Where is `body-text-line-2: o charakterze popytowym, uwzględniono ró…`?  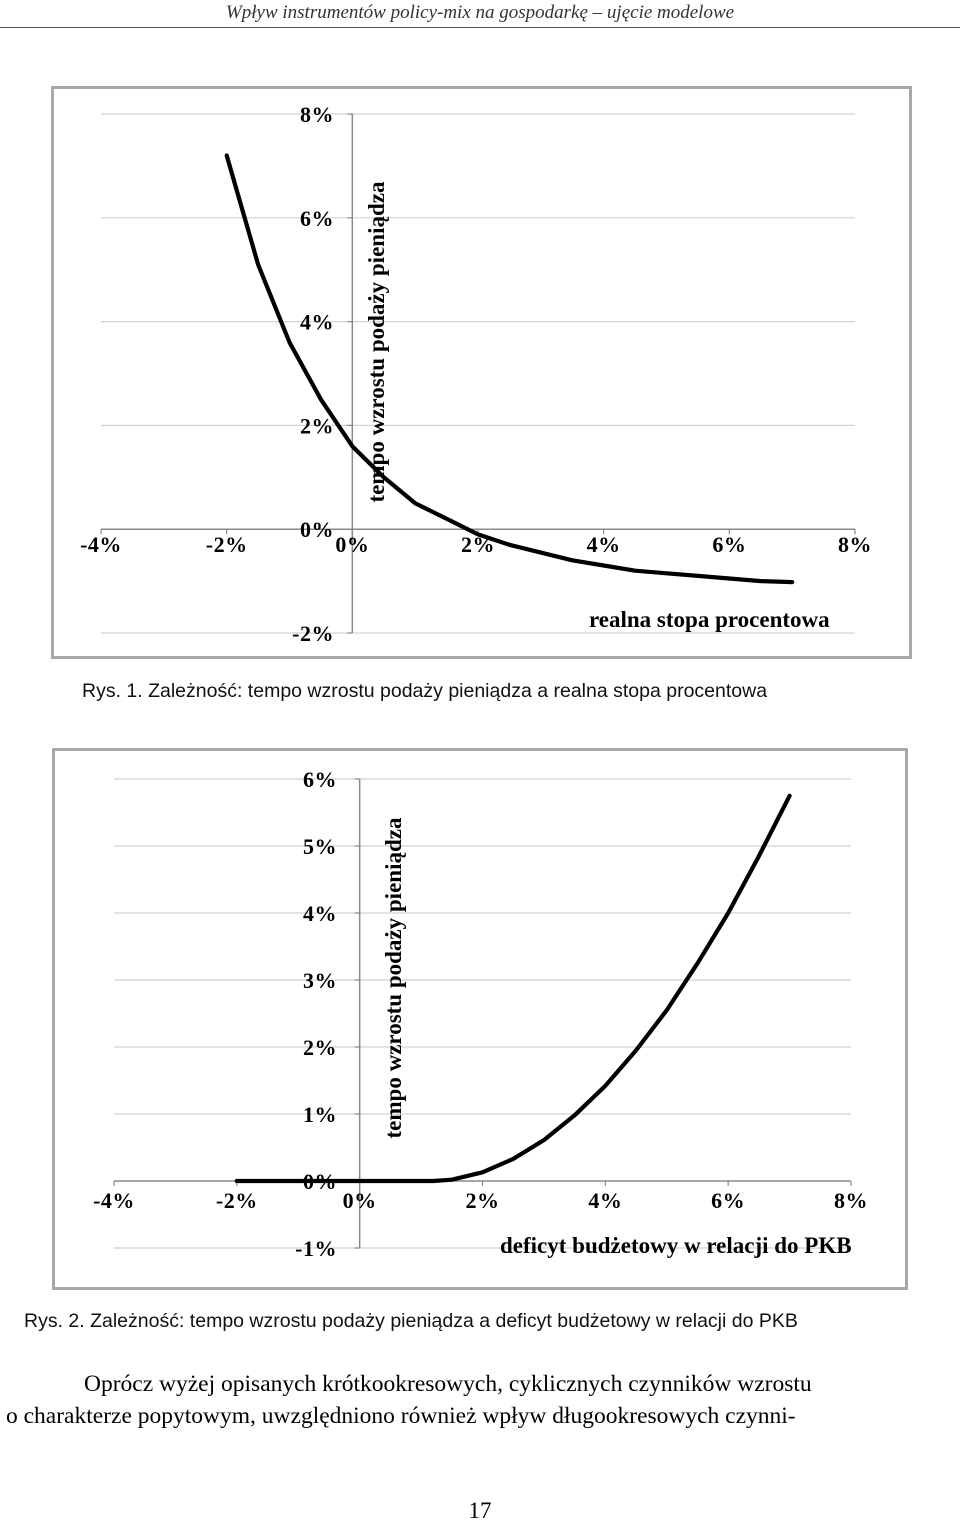
body-text-line-2: o charakterze popytowym, uwzględniono ró… is located at coordinates (401, 1416).